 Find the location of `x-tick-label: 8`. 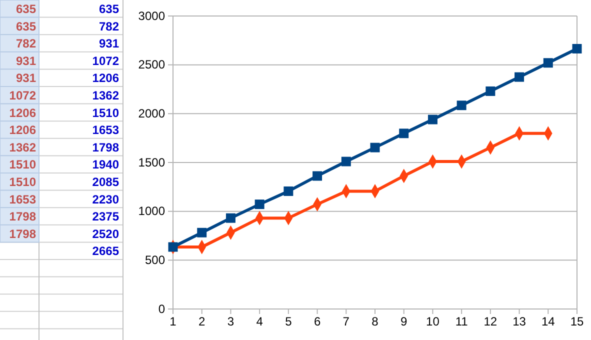

x-tick-label: 8 is located at coordinates (375, 321).